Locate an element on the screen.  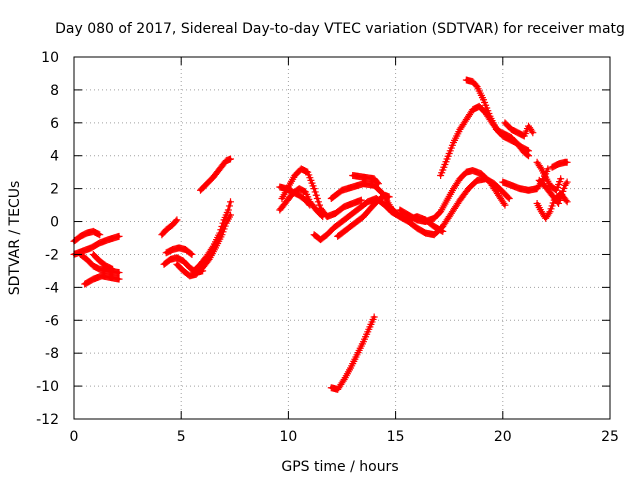
y-tick-label: -8 is located at coordinates (52, 354).